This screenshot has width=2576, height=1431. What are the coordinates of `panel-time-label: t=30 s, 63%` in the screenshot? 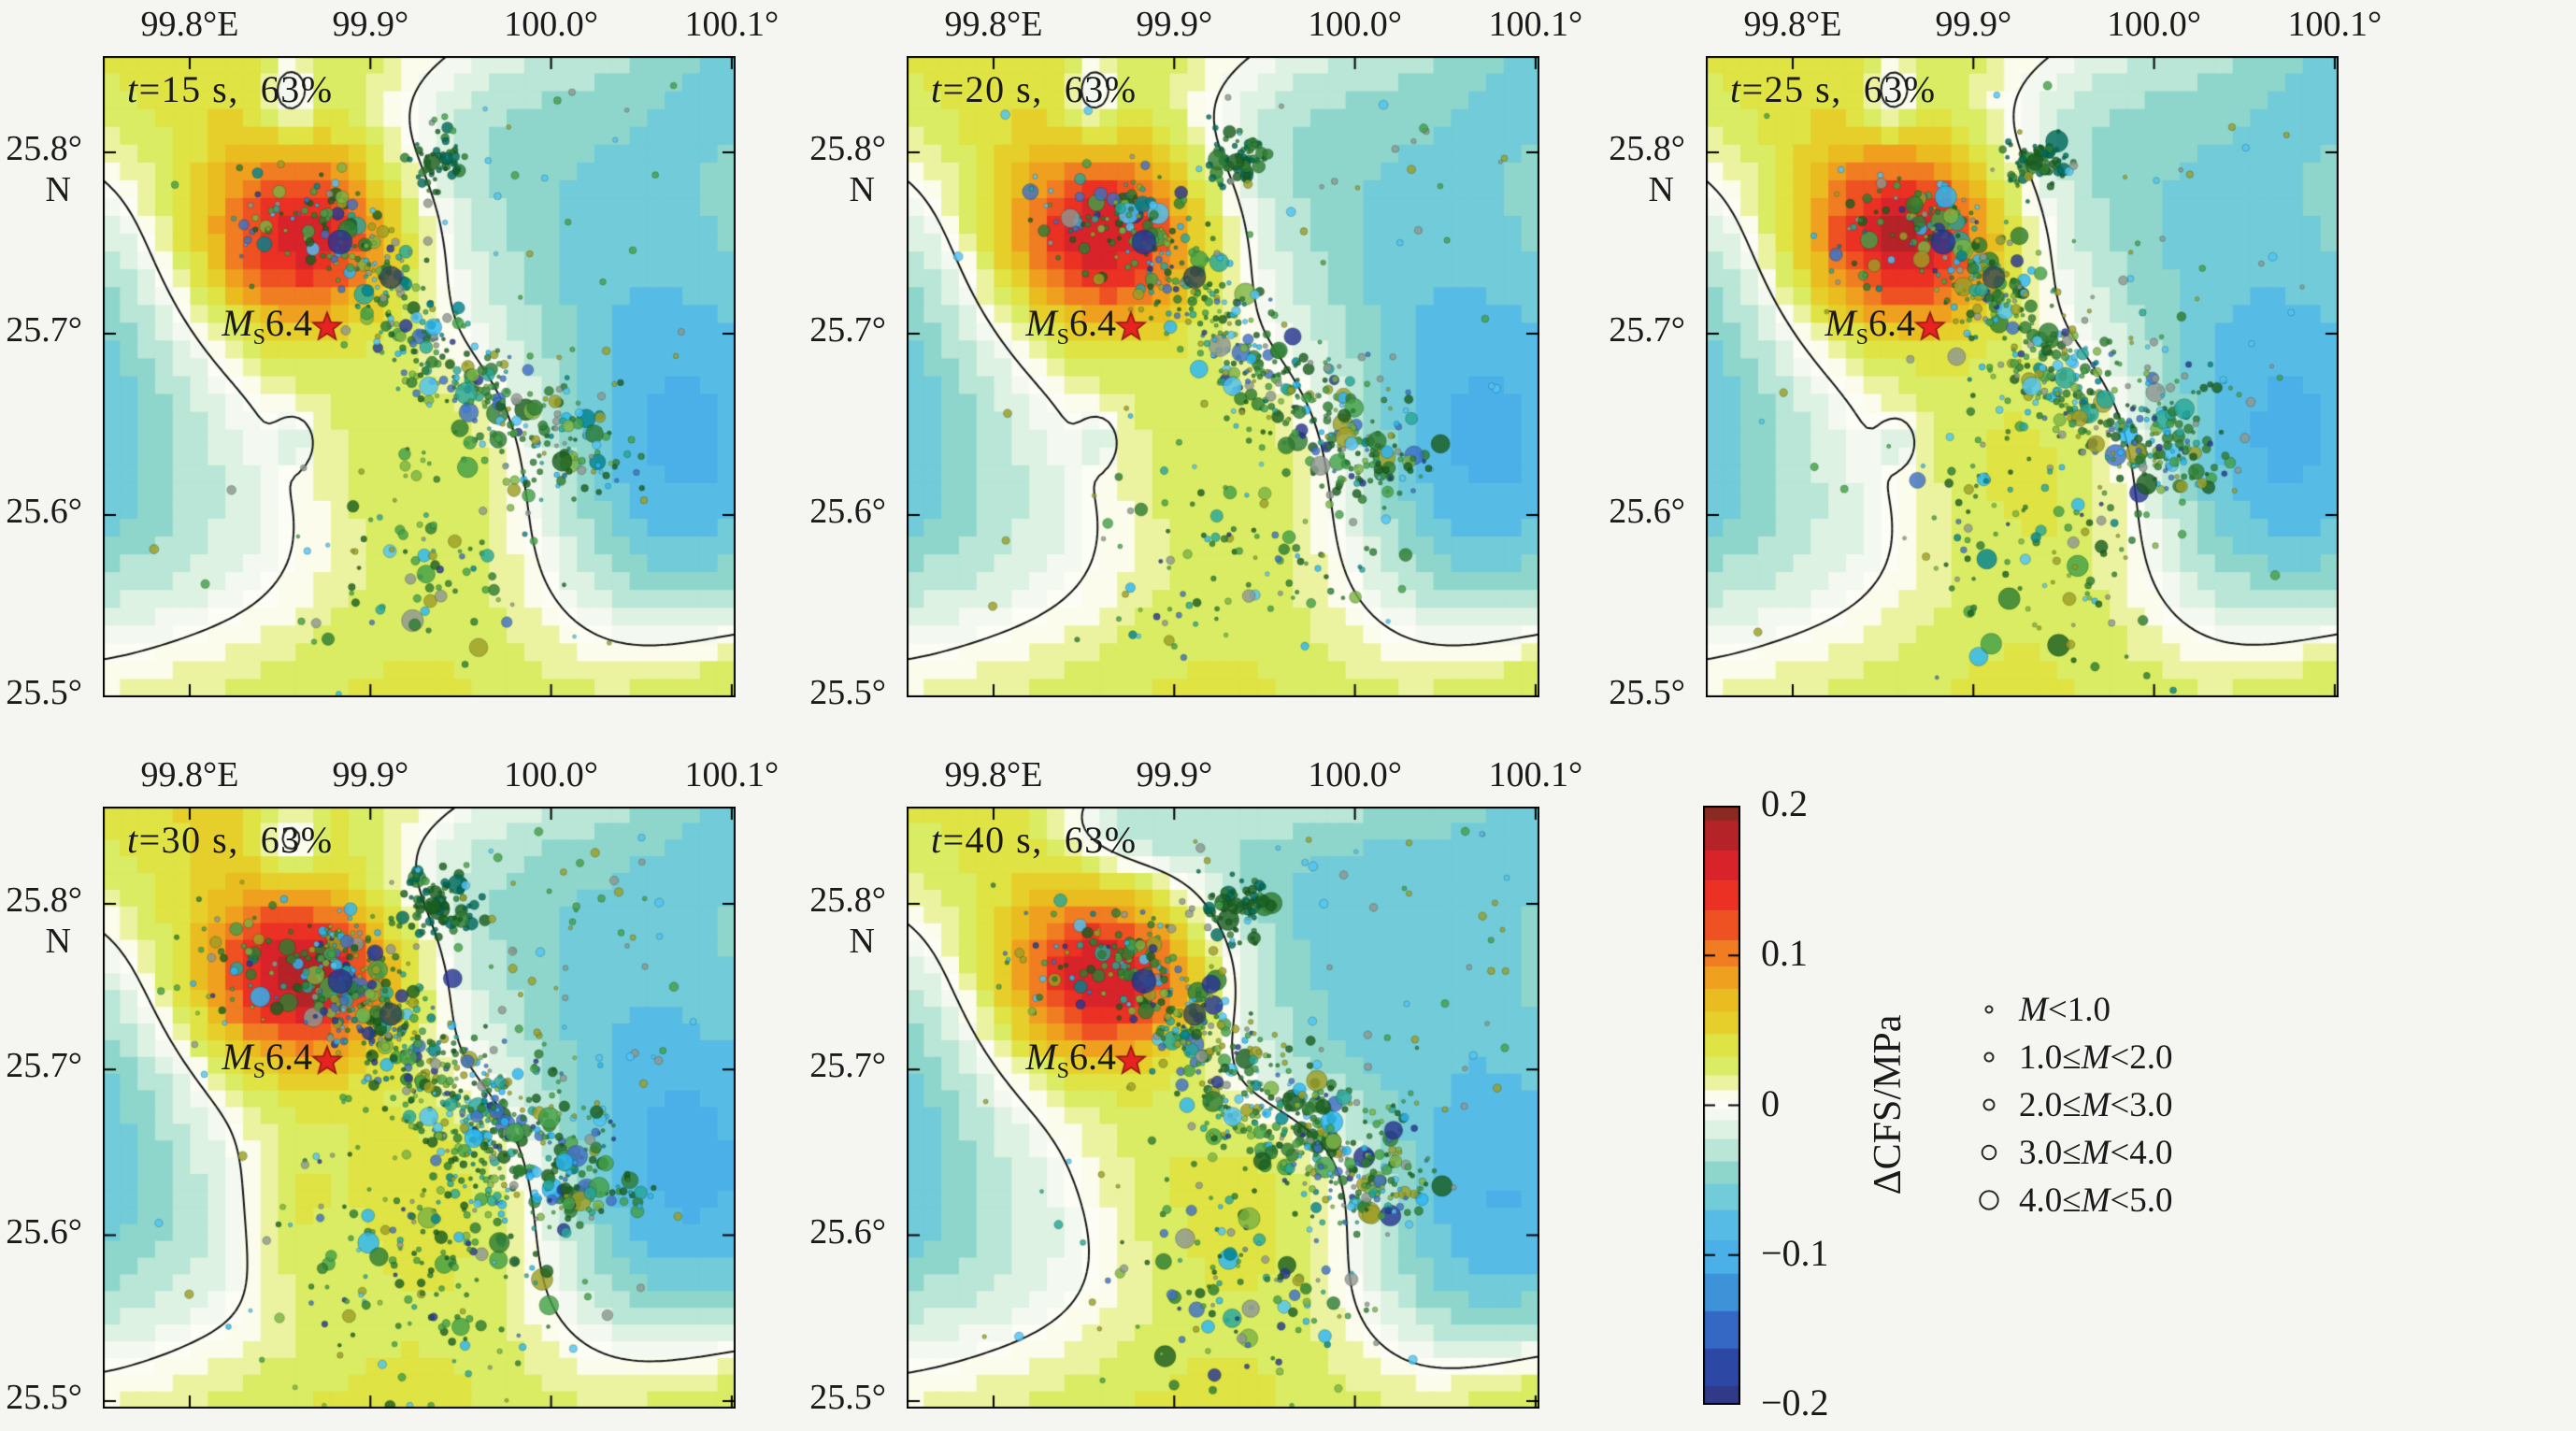 It's located at (230, 840).